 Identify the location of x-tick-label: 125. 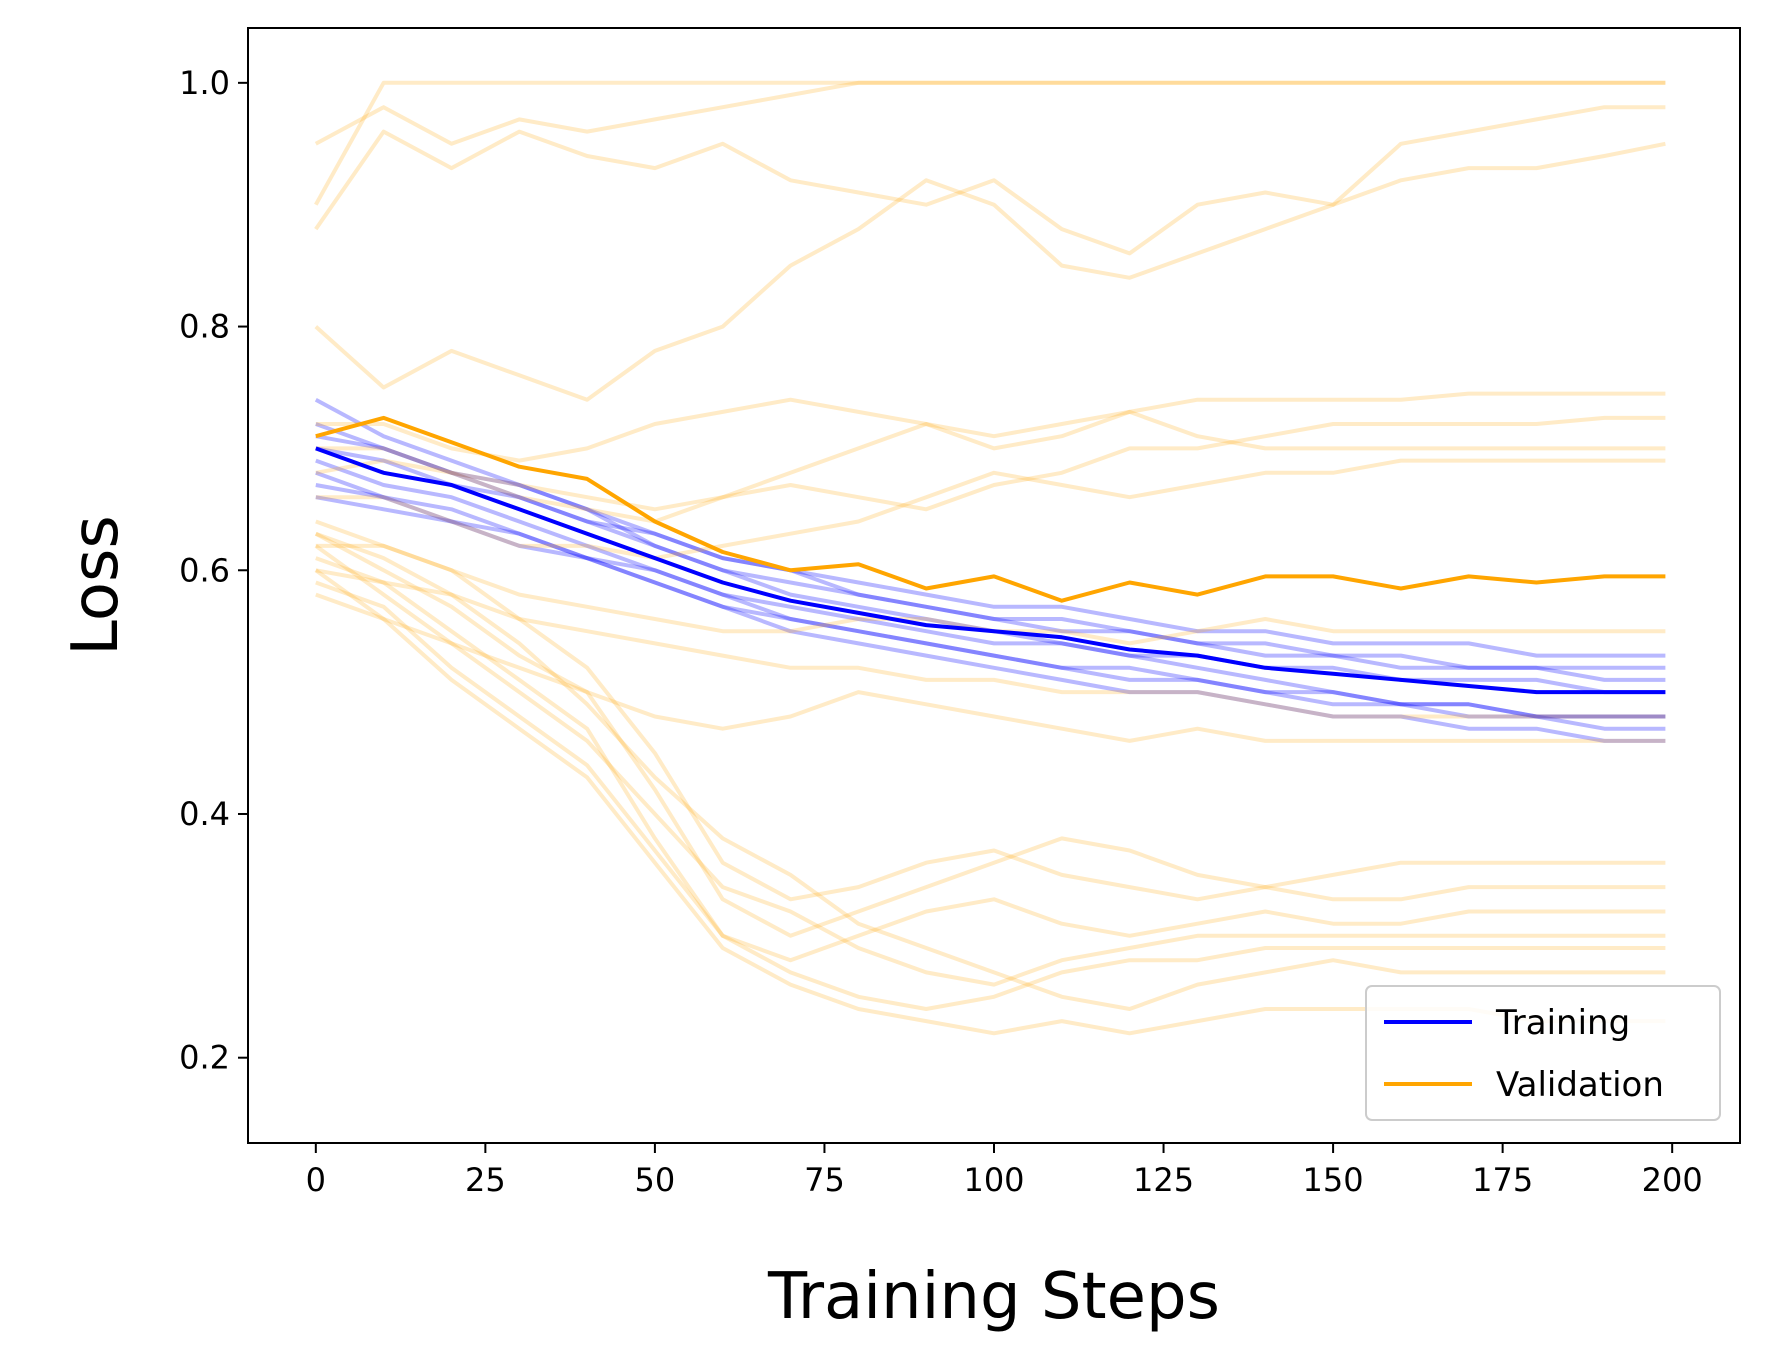
(1163, 1180).